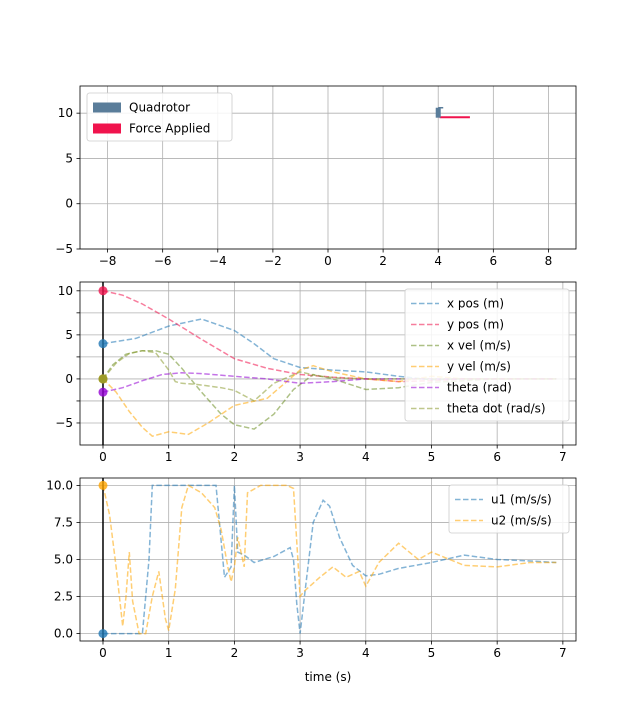  What do you see at coordinates (479, 367) in the screenshot?
I see `legend-label: y vel (m/s)` at bounding box center [479, 367].